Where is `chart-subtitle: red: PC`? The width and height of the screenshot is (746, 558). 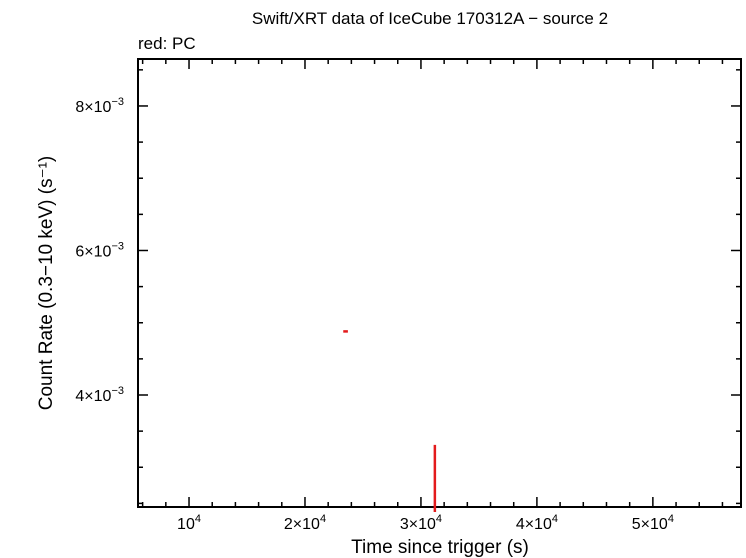 chart-subtitle: red: PC is located at coordinates (167, 43).